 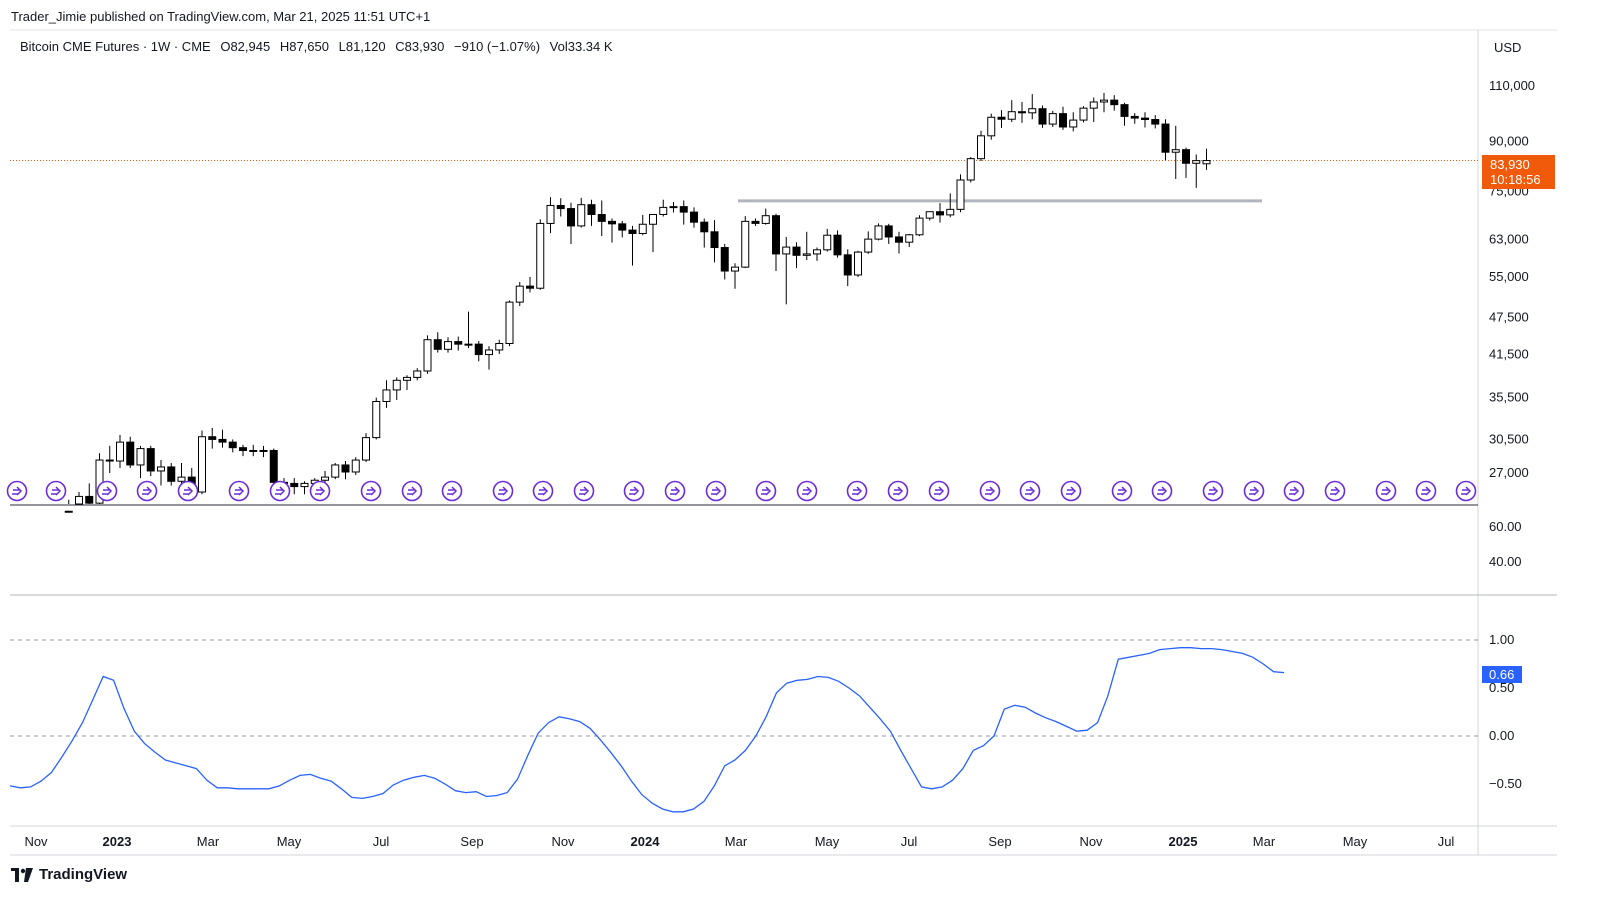 I want to click on bar-countdown: 10:18:56, so click(x=1515, y=179).